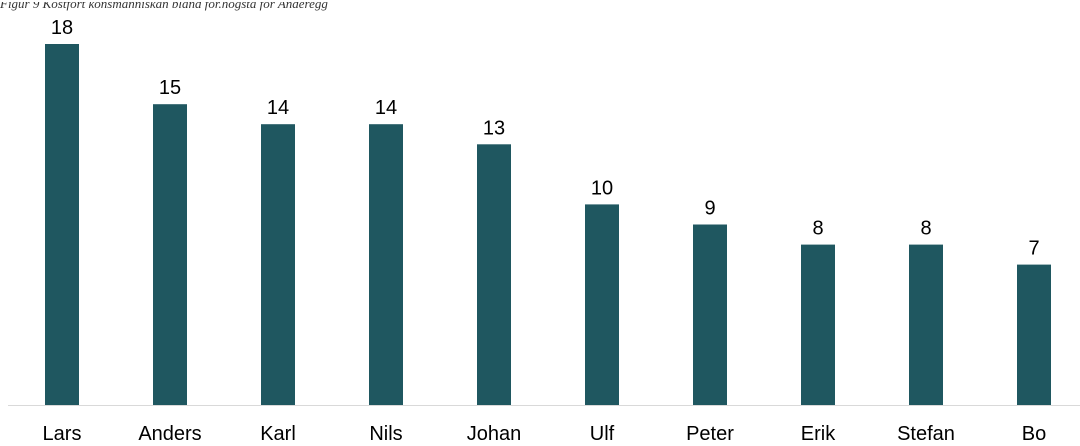 This screenshot has width=1080, height=446. I want to click on bar-anders, so click(170, 254).